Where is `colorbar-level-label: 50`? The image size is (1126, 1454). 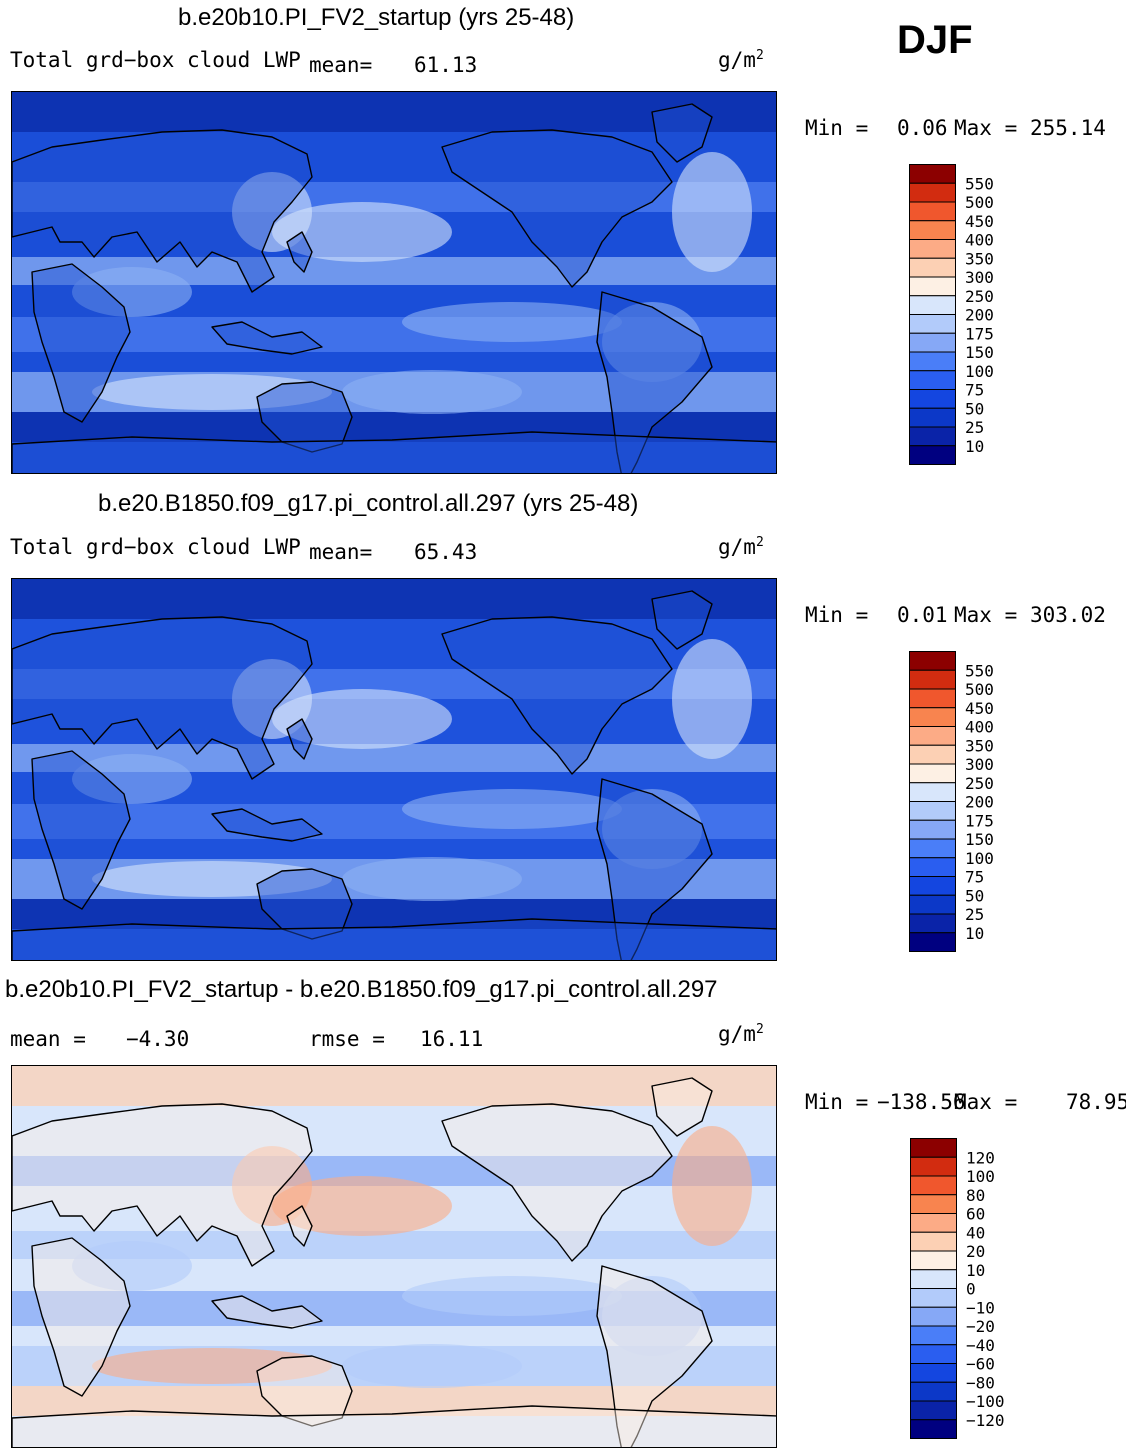
colorbar-level-label: 50 is located at coordinates (974, 408).